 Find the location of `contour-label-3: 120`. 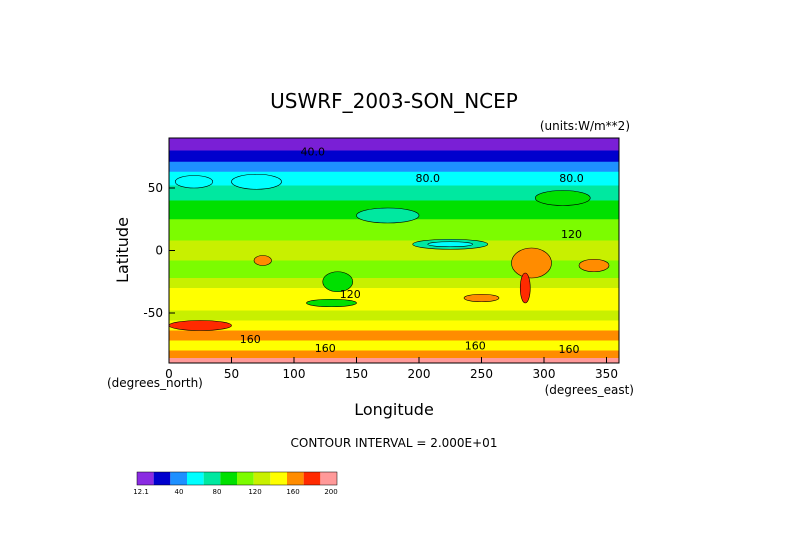

contour-label-3: 120 is located at coordinates (571, 234).